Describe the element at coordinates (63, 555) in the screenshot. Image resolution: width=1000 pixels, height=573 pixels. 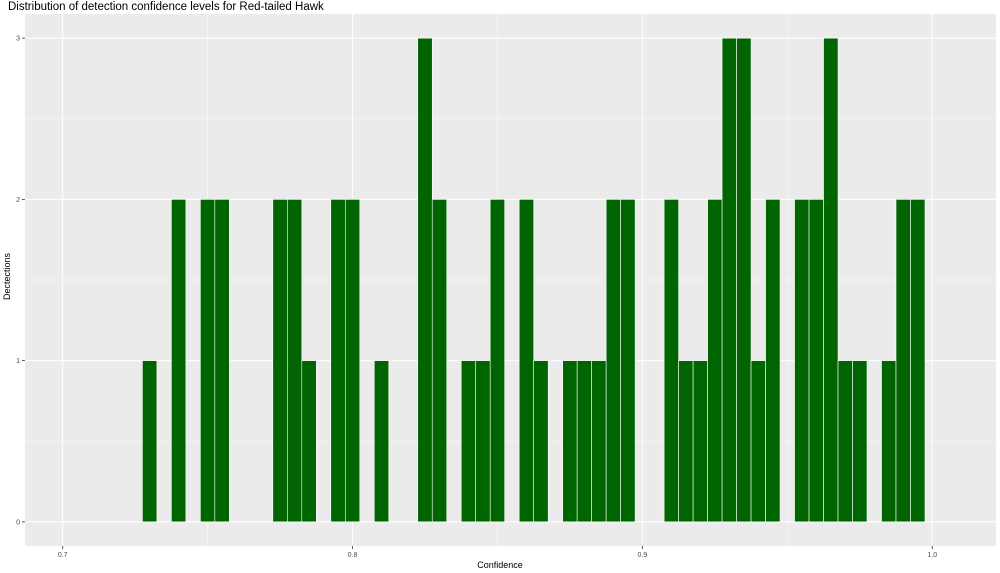
I see `x-tick-label: 0.7` at that location.